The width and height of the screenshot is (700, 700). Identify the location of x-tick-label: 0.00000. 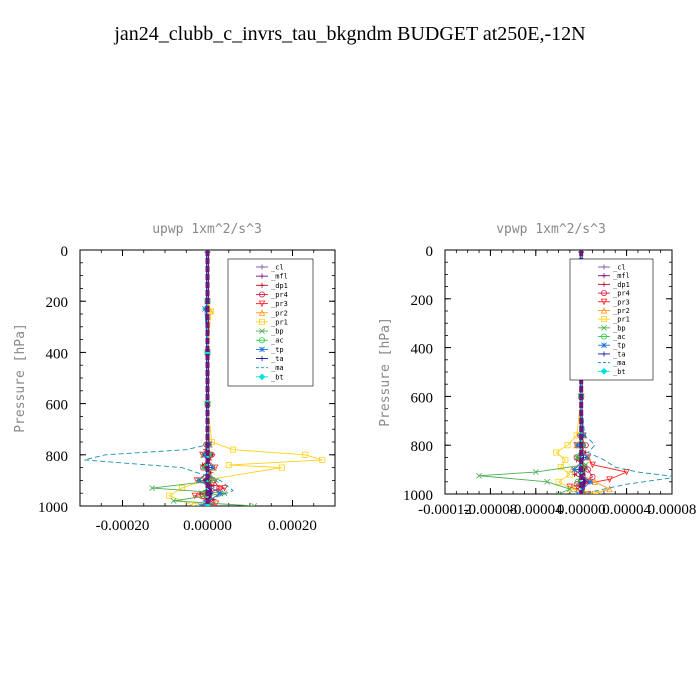
(581, 510).